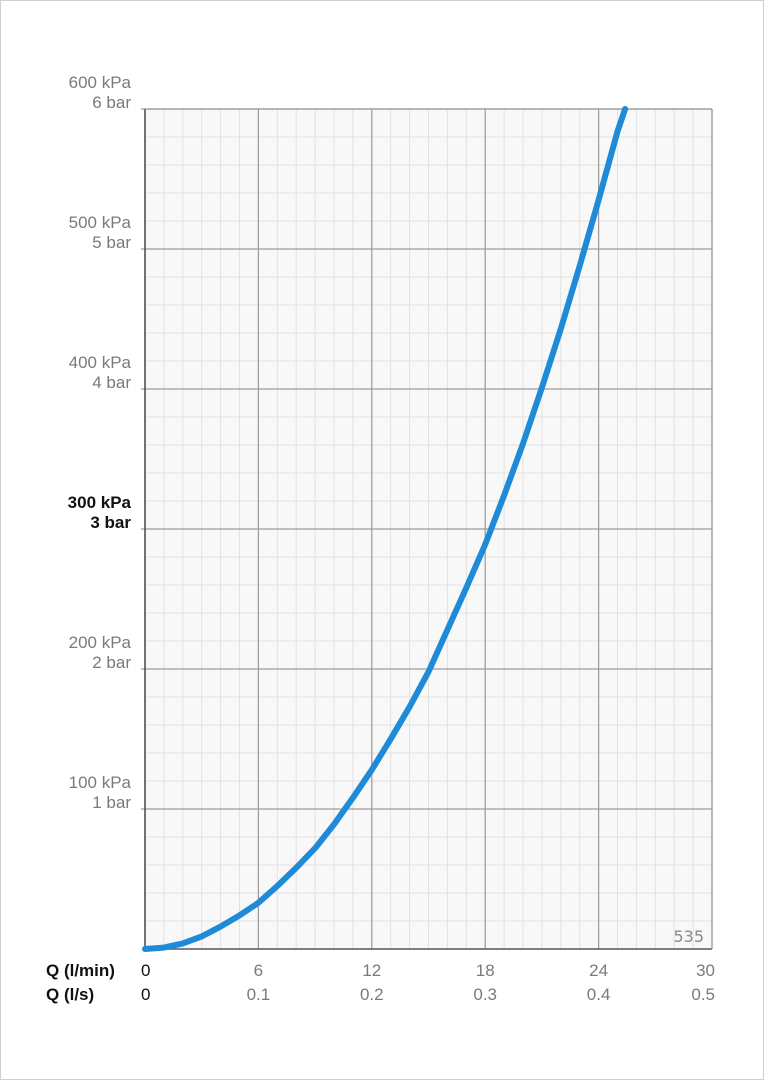 The width and height of the screenshot is (764, 1080). What do you see at coordinates (111, 382) in the screenshot?
I see `y-tick-label-bar: 4 bar` at bounding box center [111, 382].